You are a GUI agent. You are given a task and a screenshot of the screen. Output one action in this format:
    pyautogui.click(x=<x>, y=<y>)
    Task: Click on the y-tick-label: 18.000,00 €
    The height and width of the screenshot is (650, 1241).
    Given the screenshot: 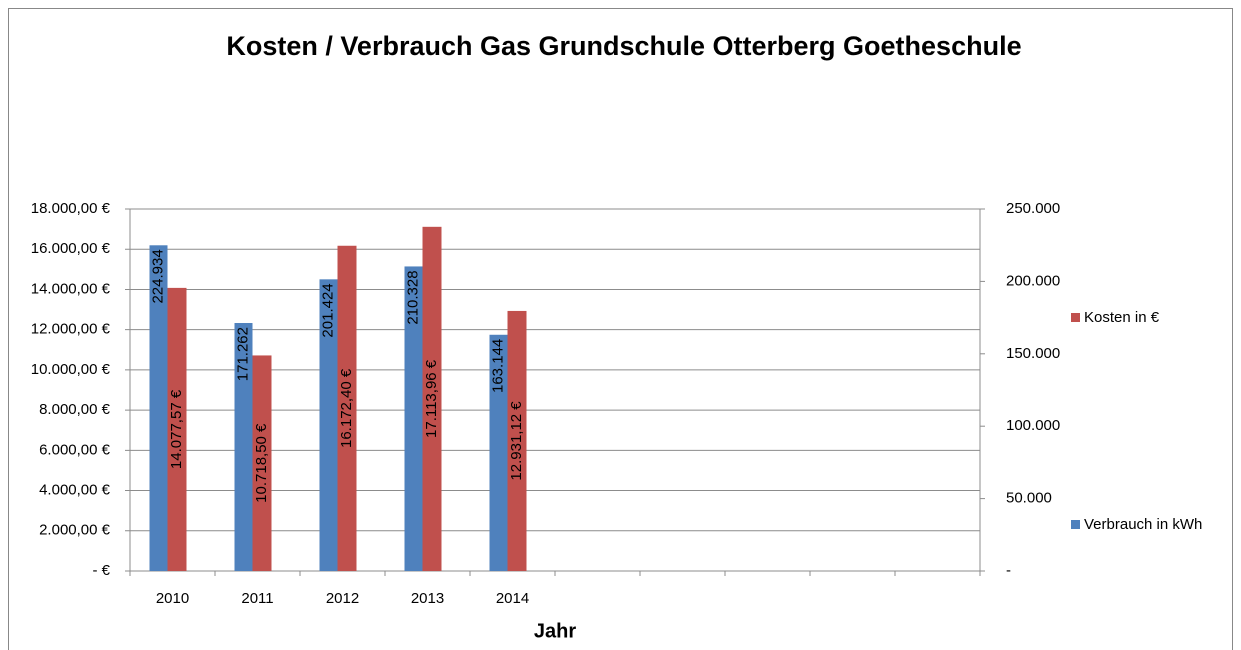 What is the action you would take?
    pyautogui.click(x=71, y=208)
    